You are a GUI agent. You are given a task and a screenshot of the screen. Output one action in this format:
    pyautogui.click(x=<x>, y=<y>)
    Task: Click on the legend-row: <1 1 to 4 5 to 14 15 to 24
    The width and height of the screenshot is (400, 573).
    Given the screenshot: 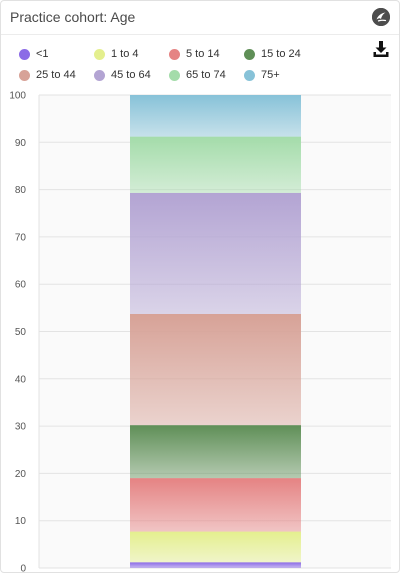 What is the action you would take?
    pyautogui.click(x=189, y=54)
    